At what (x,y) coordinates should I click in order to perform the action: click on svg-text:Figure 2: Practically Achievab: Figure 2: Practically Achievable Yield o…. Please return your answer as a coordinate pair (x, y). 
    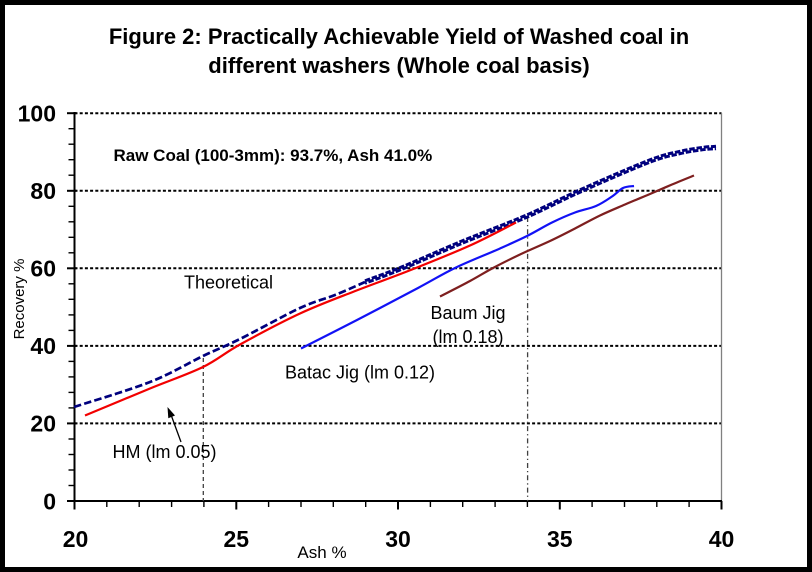
    Looking at the image, I should click on (399, 36).